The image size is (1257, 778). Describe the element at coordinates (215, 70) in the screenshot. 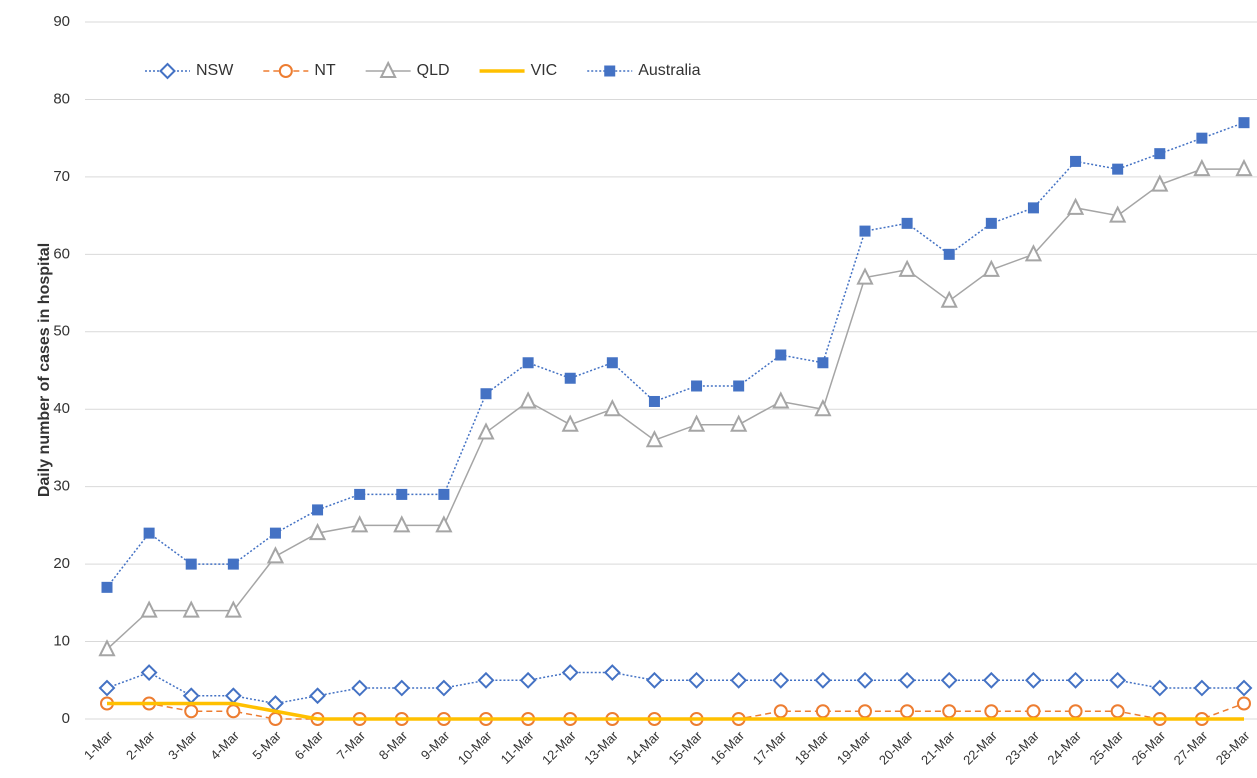

I see `legend-label: NSW` at that location.